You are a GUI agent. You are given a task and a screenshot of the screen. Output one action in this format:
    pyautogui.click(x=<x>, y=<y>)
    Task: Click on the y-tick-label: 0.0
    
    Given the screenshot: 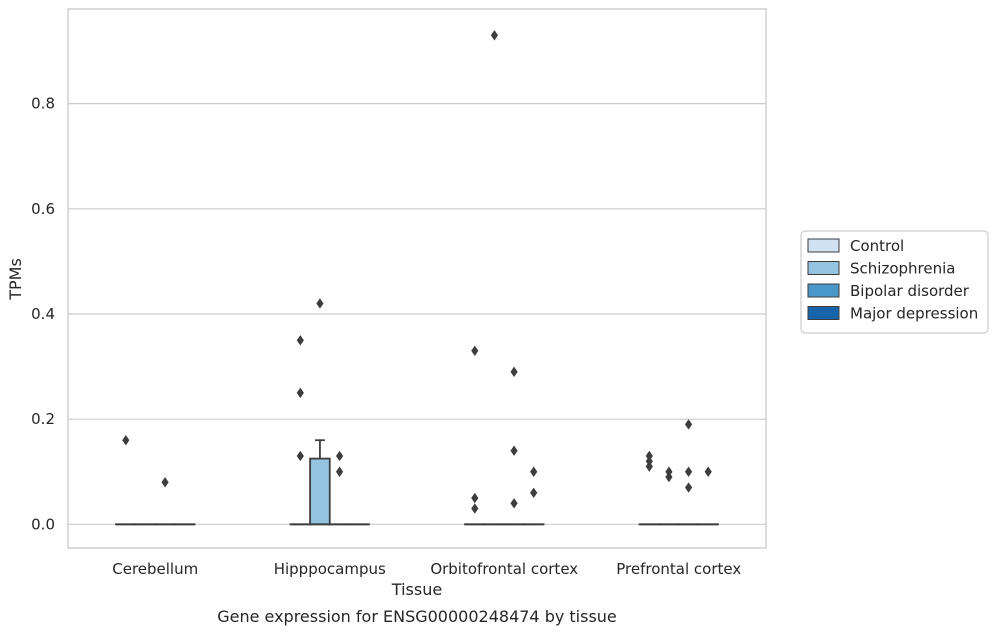 What is the action you would take?
    pyautogui.click(x=43, y=524)
    